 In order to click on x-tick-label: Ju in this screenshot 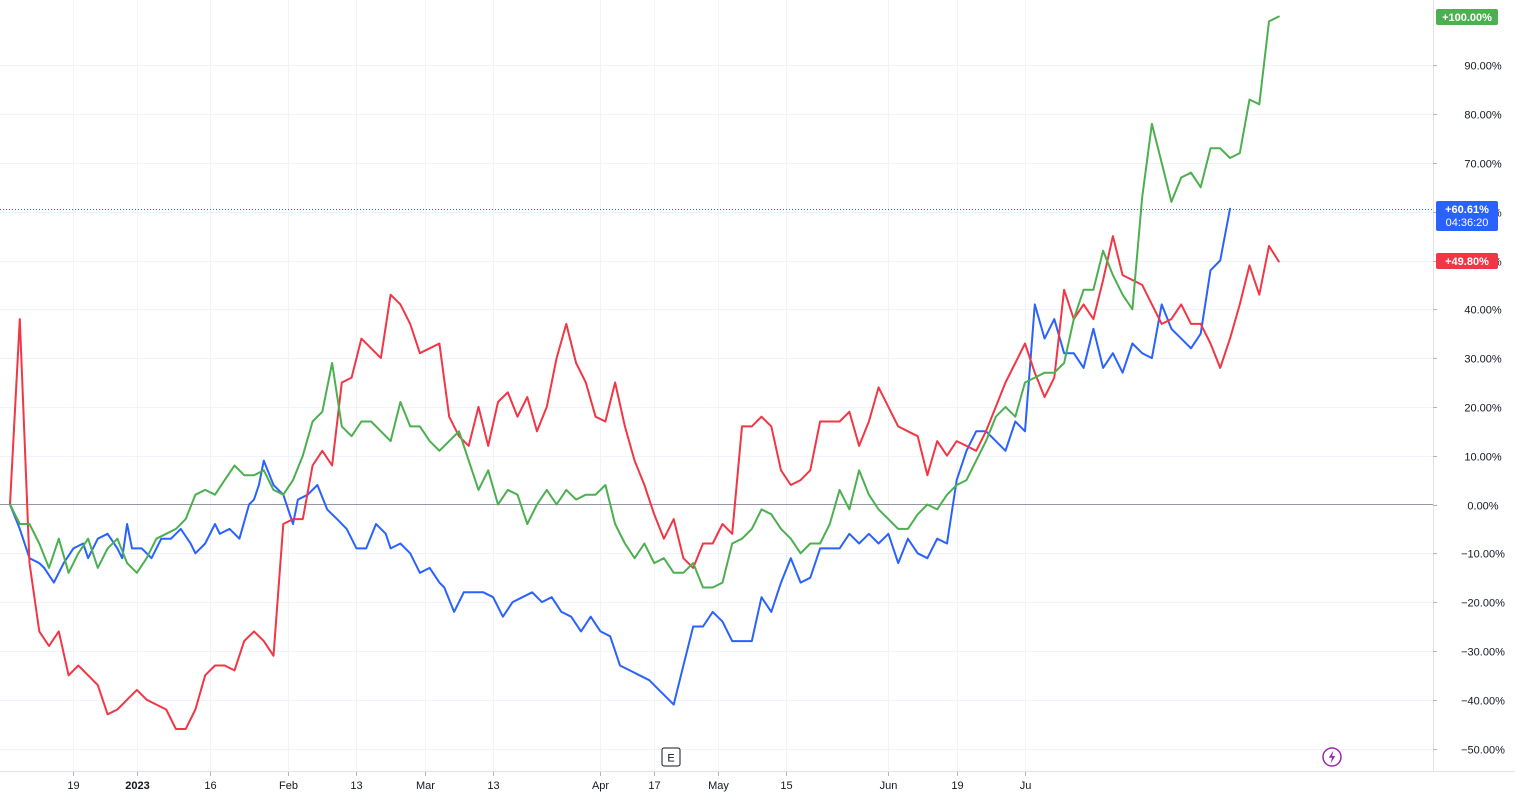, I will do `click(1026, 786)`.